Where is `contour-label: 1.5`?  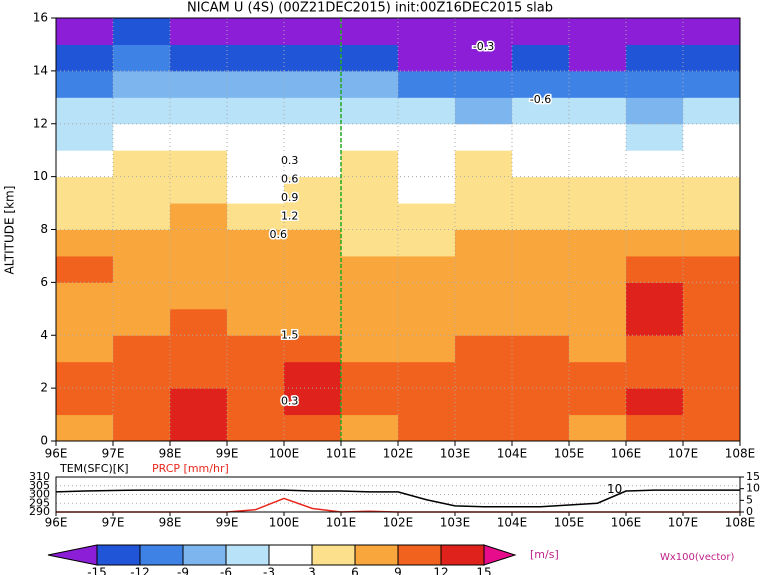 contour-label: 1.5 is located at coordinates (290, 334).